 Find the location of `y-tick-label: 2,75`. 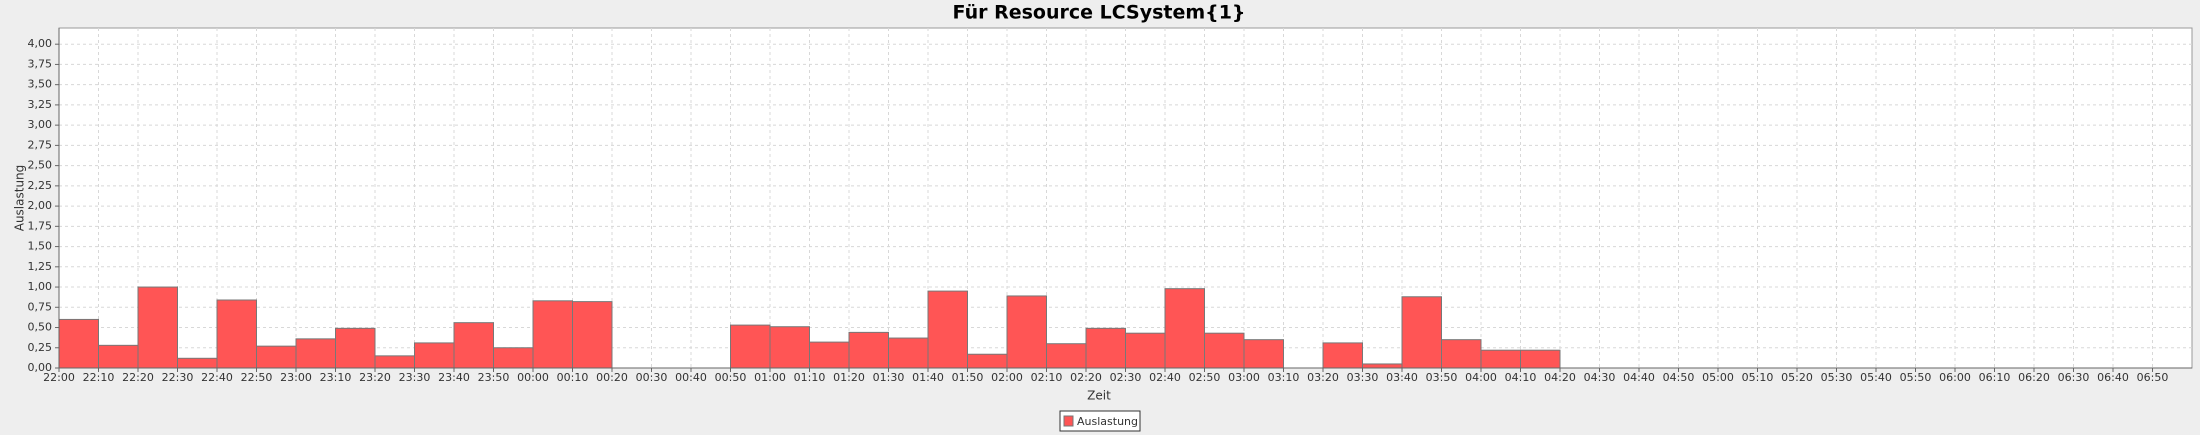

y-tick-label: 2,75 is located at coordinates (40, 144).